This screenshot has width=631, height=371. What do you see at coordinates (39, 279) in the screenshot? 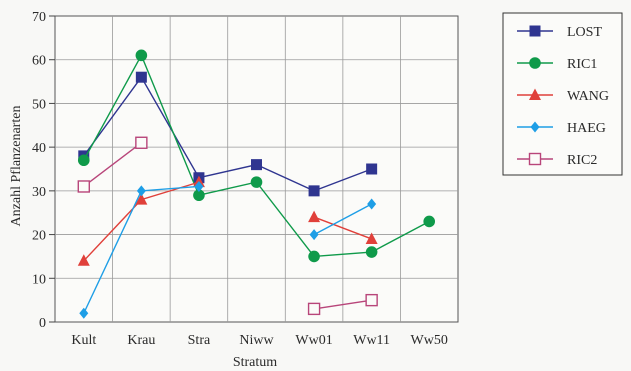
I see `y-tick-label: 10` at bounding box center [39, 279].